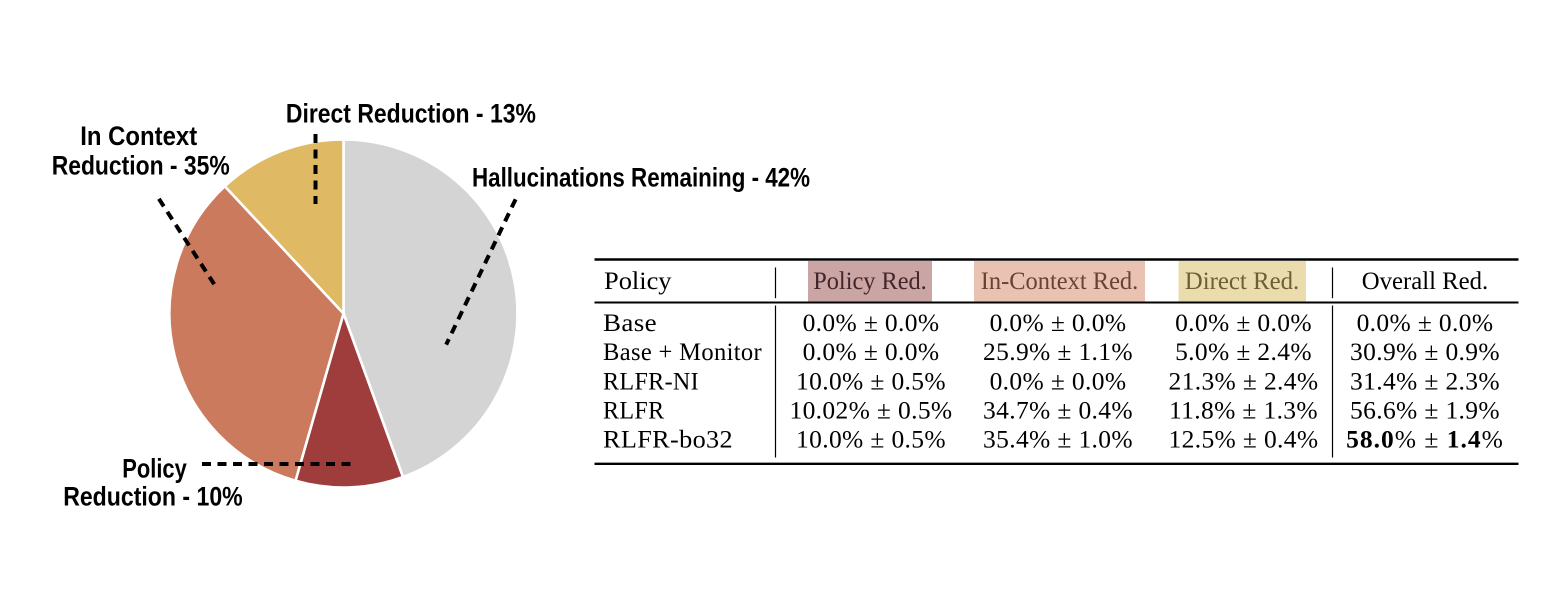 Image resolution: width=1552 pixels, height=597 pixels. What do you see at coordinates (1060, 280) in the screenshot?
I see `svg-text: In-Context Red.` at bounding box center [1060, 280].